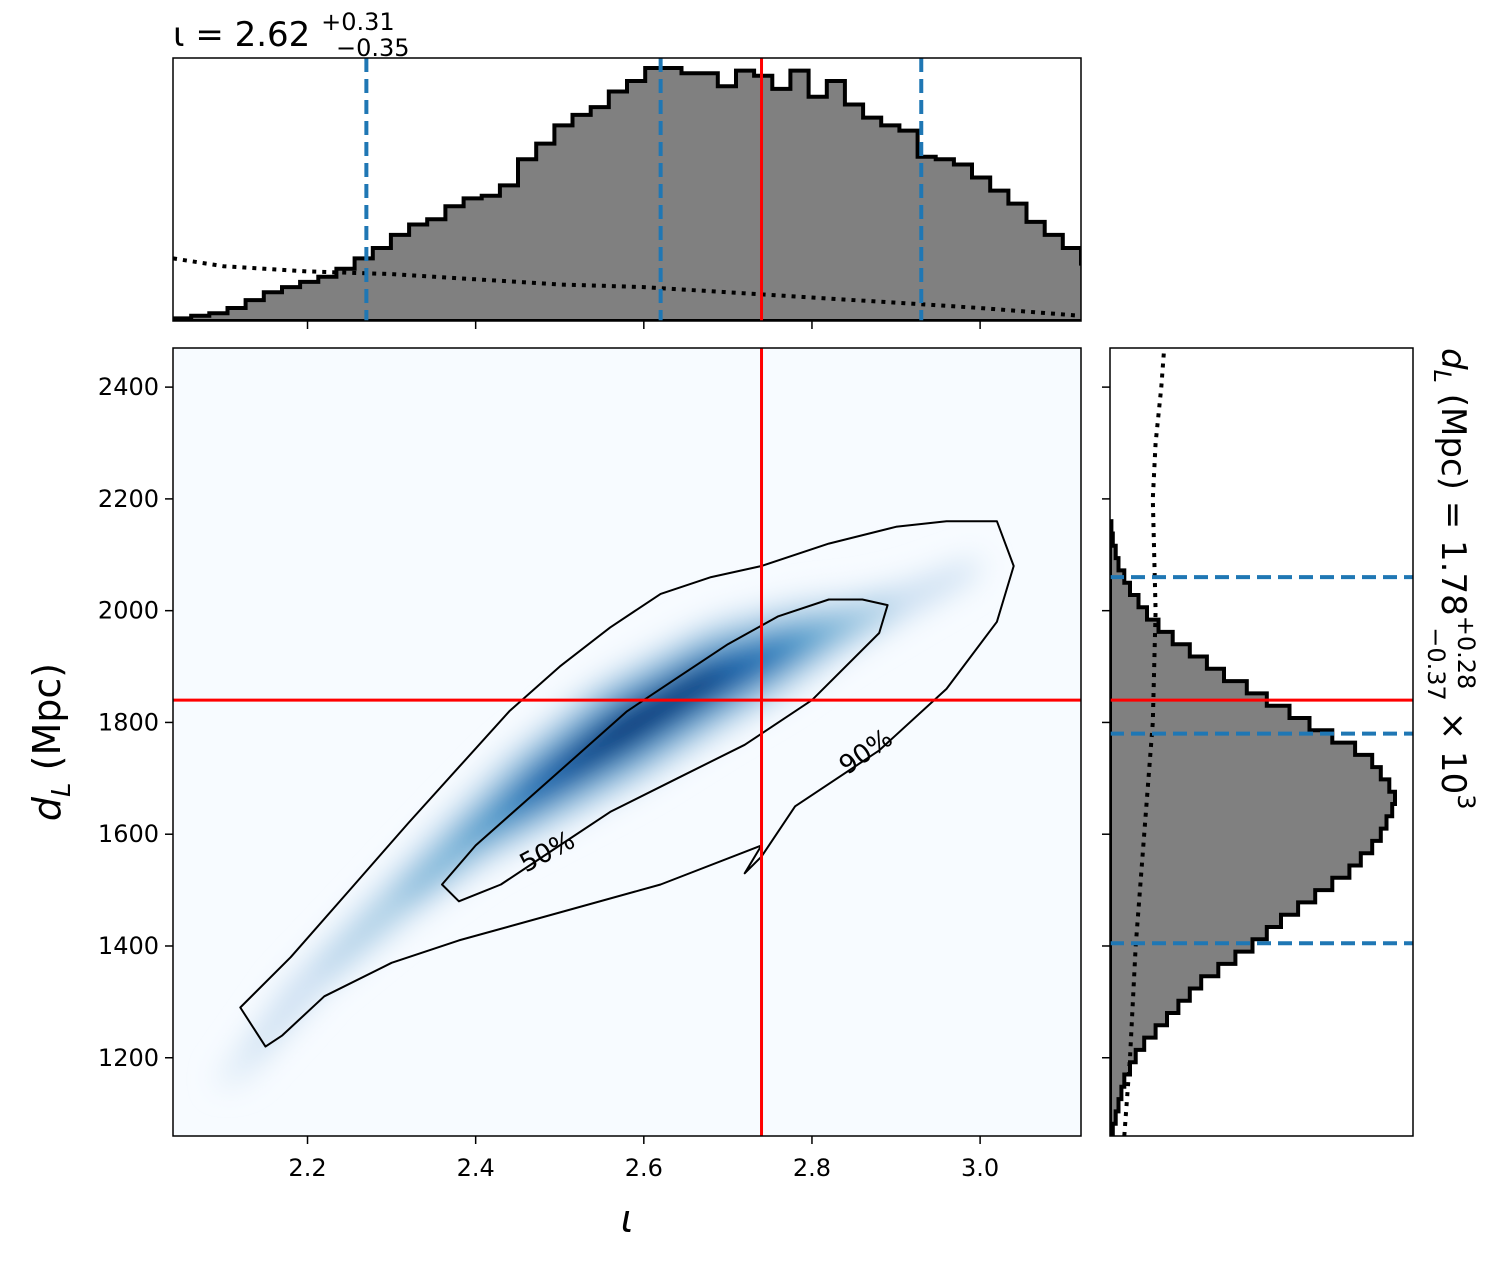 This screenshot has height=1263, width=1502. What do you see at coordinates (128, 834) in the screenshot?
I see `y-tick-label: 1600` at bounding box center [128, 834].